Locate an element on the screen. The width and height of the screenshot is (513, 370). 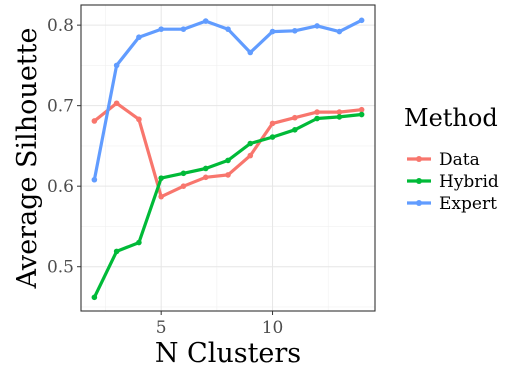
legend-key-point-data is located at coordinates (419, 159).